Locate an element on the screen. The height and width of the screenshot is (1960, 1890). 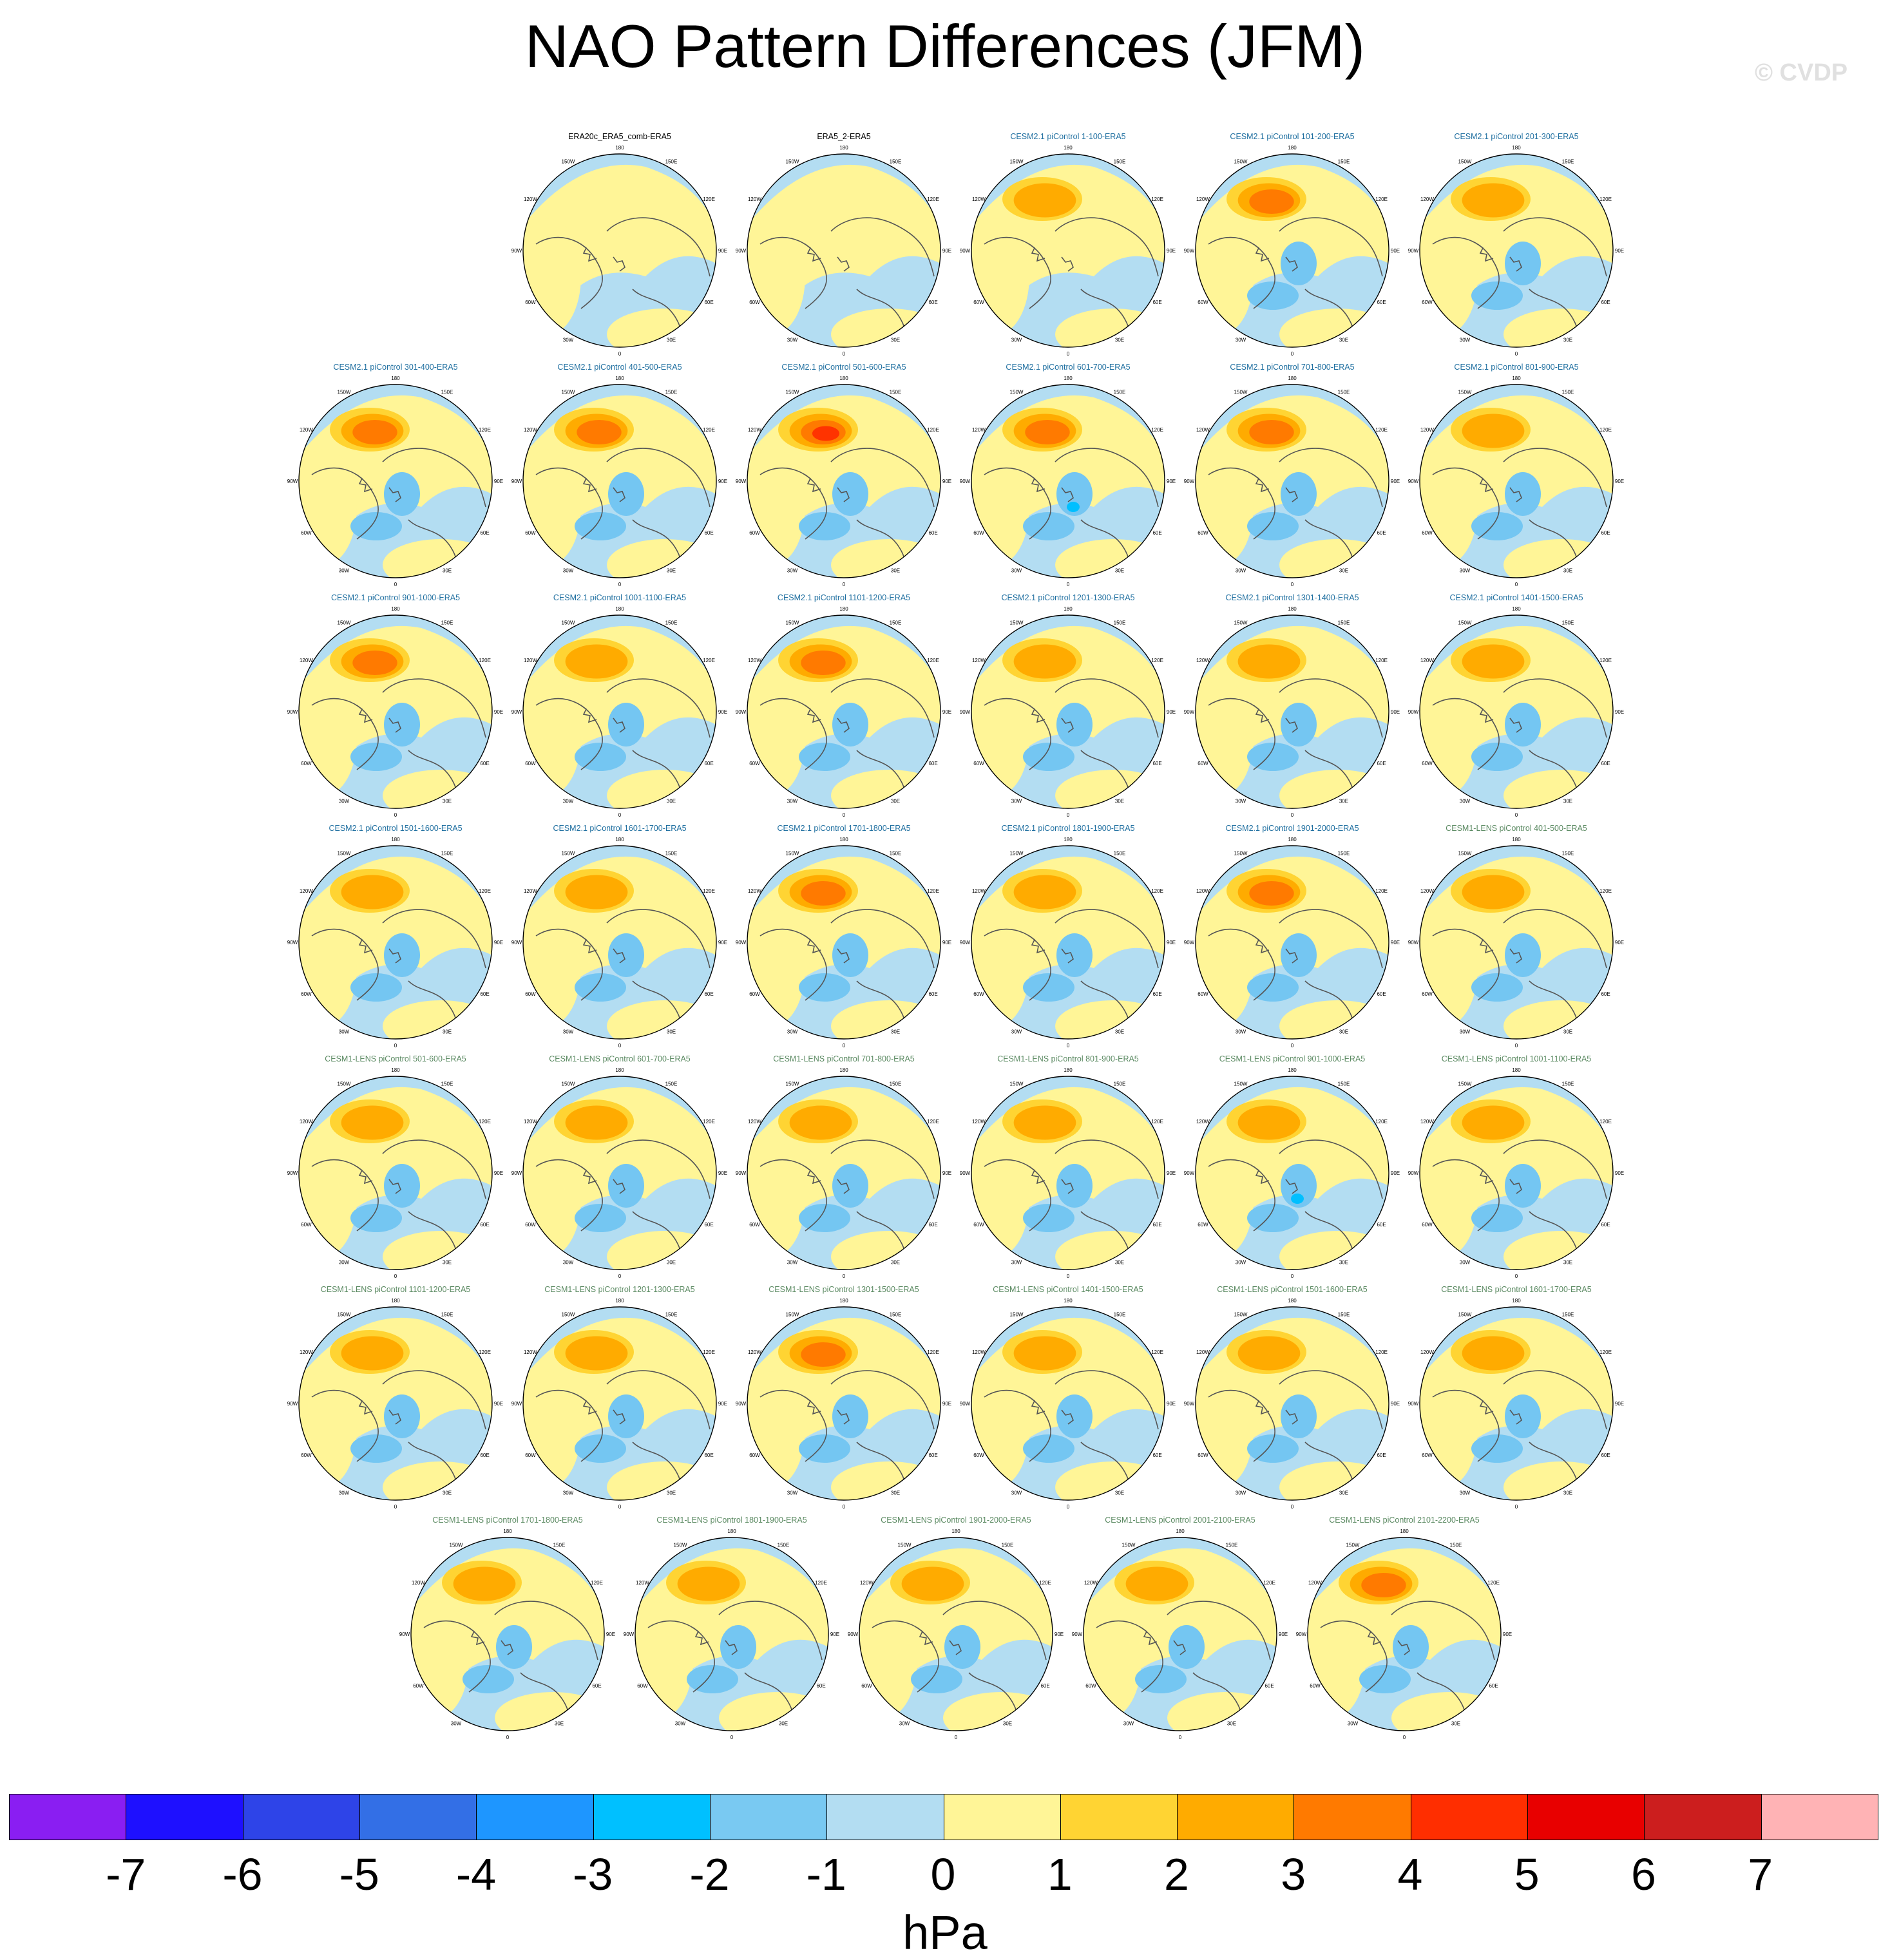
panel-title: CESM1-LENS piControl 1401-1500-ERA5 is located at coordinates (1068, 1289).